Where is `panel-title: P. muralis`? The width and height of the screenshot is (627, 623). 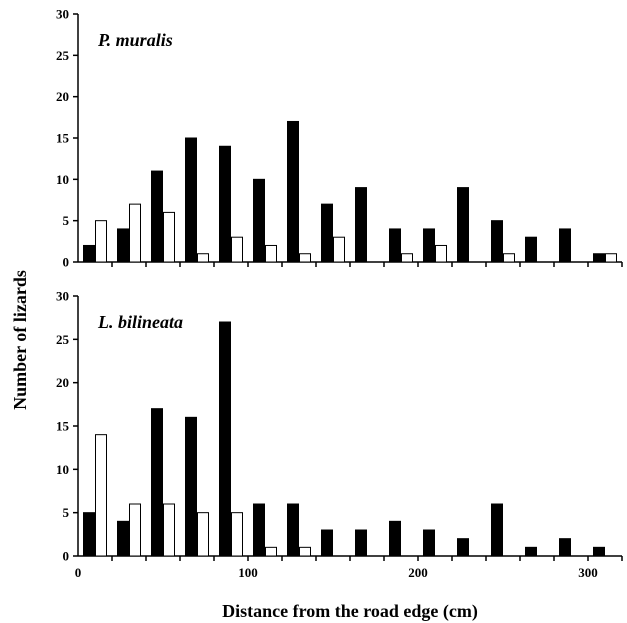
panel-title: P. muralis is located at coordinates (135, 40).